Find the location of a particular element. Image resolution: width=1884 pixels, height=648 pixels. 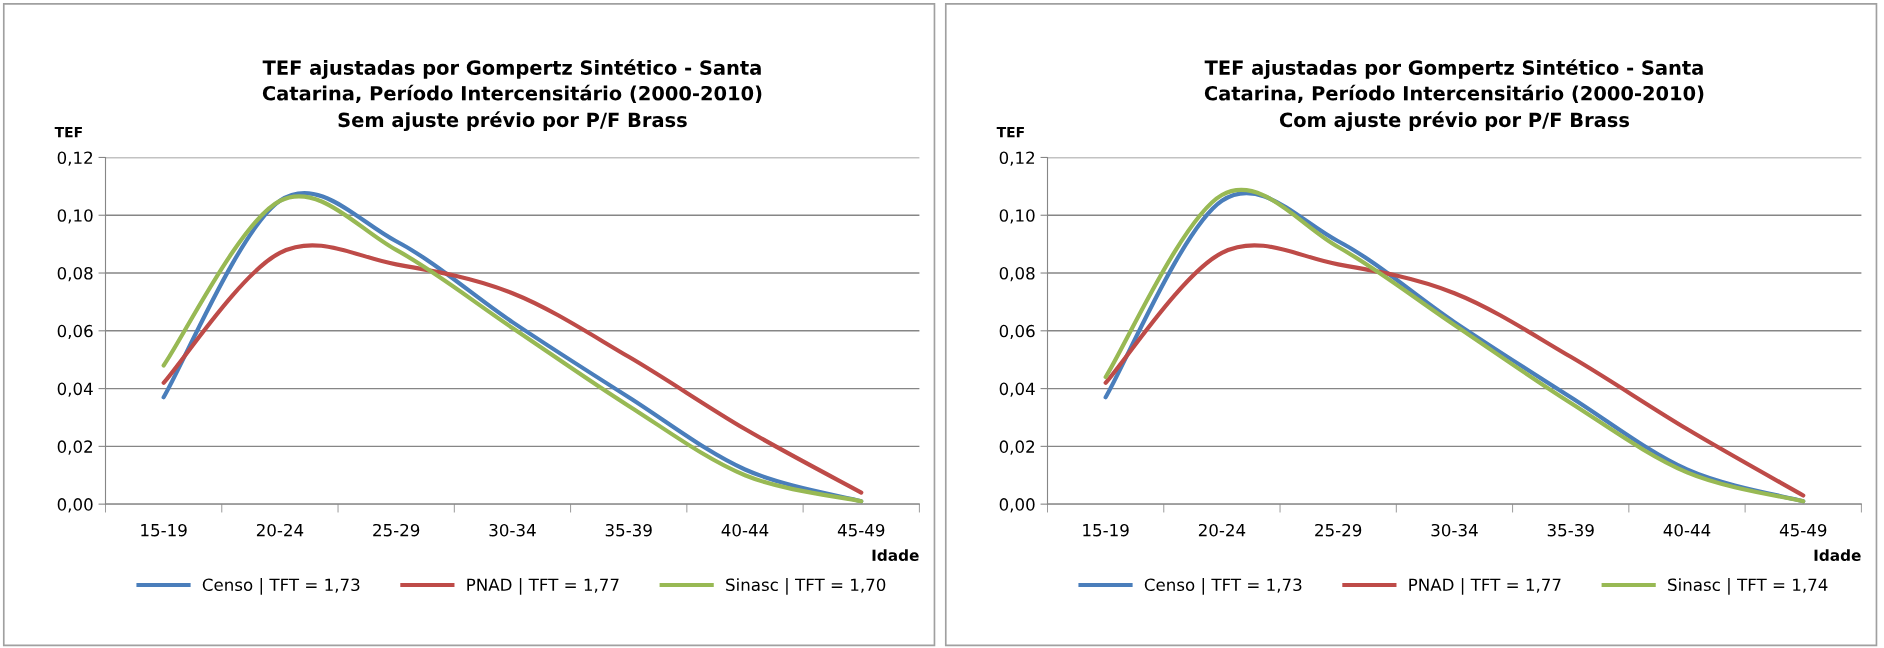

legend-label: Sinasc | TFT = 1,70 is located at coordinates (806, 586).